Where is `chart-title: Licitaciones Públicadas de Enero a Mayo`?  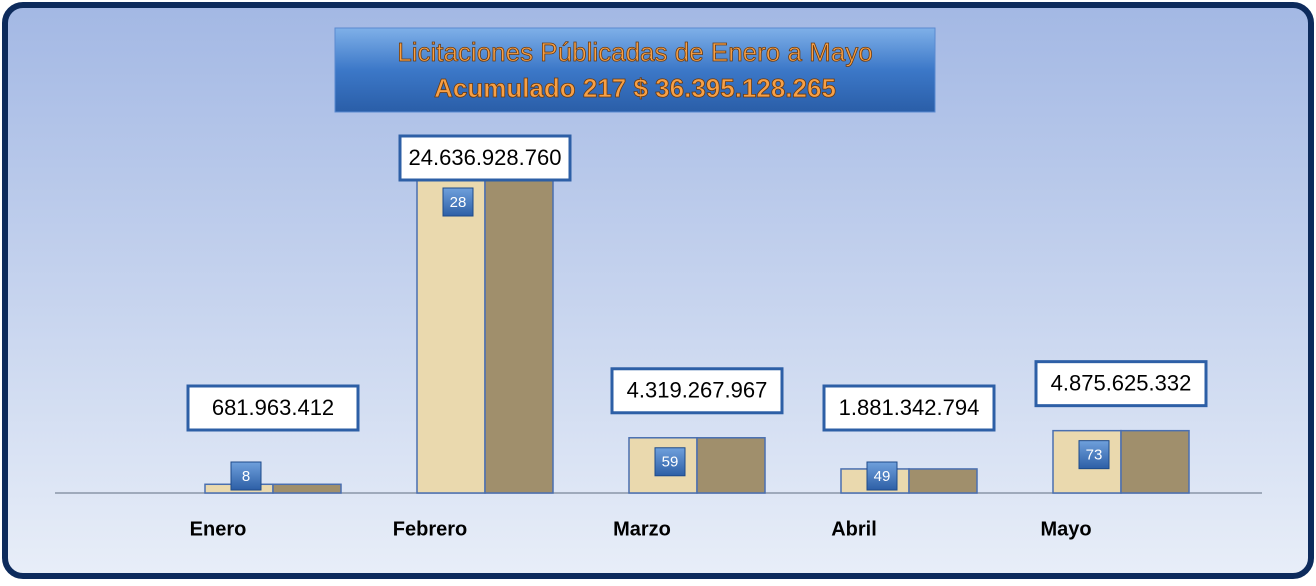 chart-title: Licitaciones Públicadas de Enero a Mayo is located at coordinates (635, 52).